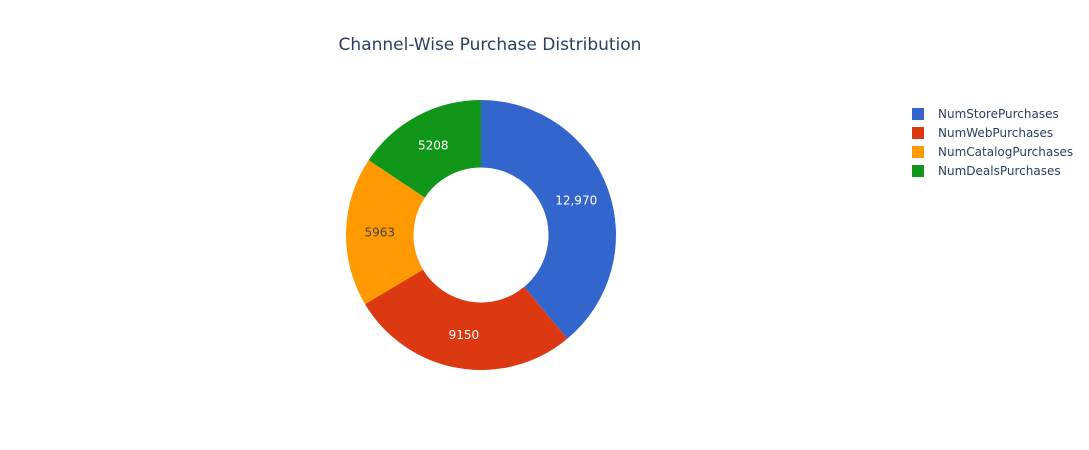  I want to click on legend-label: NumCatalogPurchases, so click(1005, 152).